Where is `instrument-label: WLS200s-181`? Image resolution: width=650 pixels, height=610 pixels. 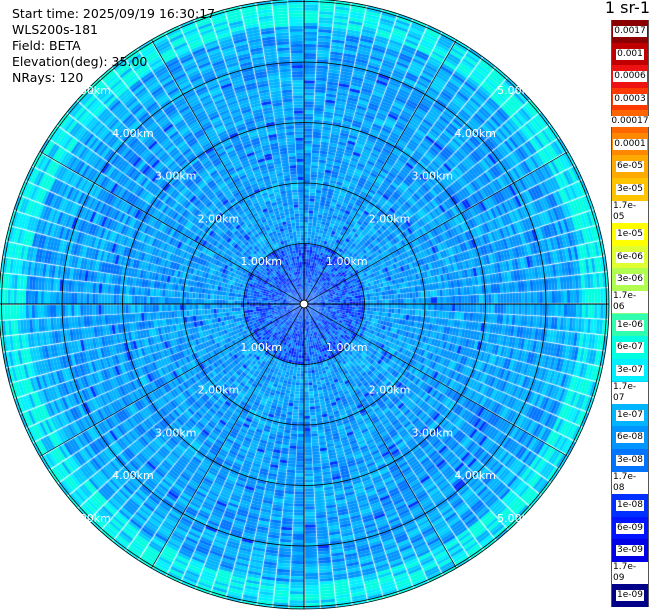 instrument-label: WLS200s-181 is located at coordinates (55, 29).